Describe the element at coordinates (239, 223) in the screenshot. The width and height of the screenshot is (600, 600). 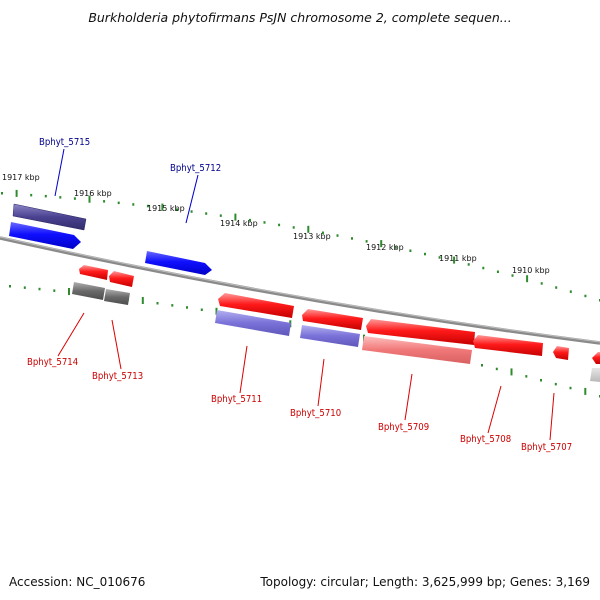
I see `kbp-label-1914: 1914 kbp` at that location.